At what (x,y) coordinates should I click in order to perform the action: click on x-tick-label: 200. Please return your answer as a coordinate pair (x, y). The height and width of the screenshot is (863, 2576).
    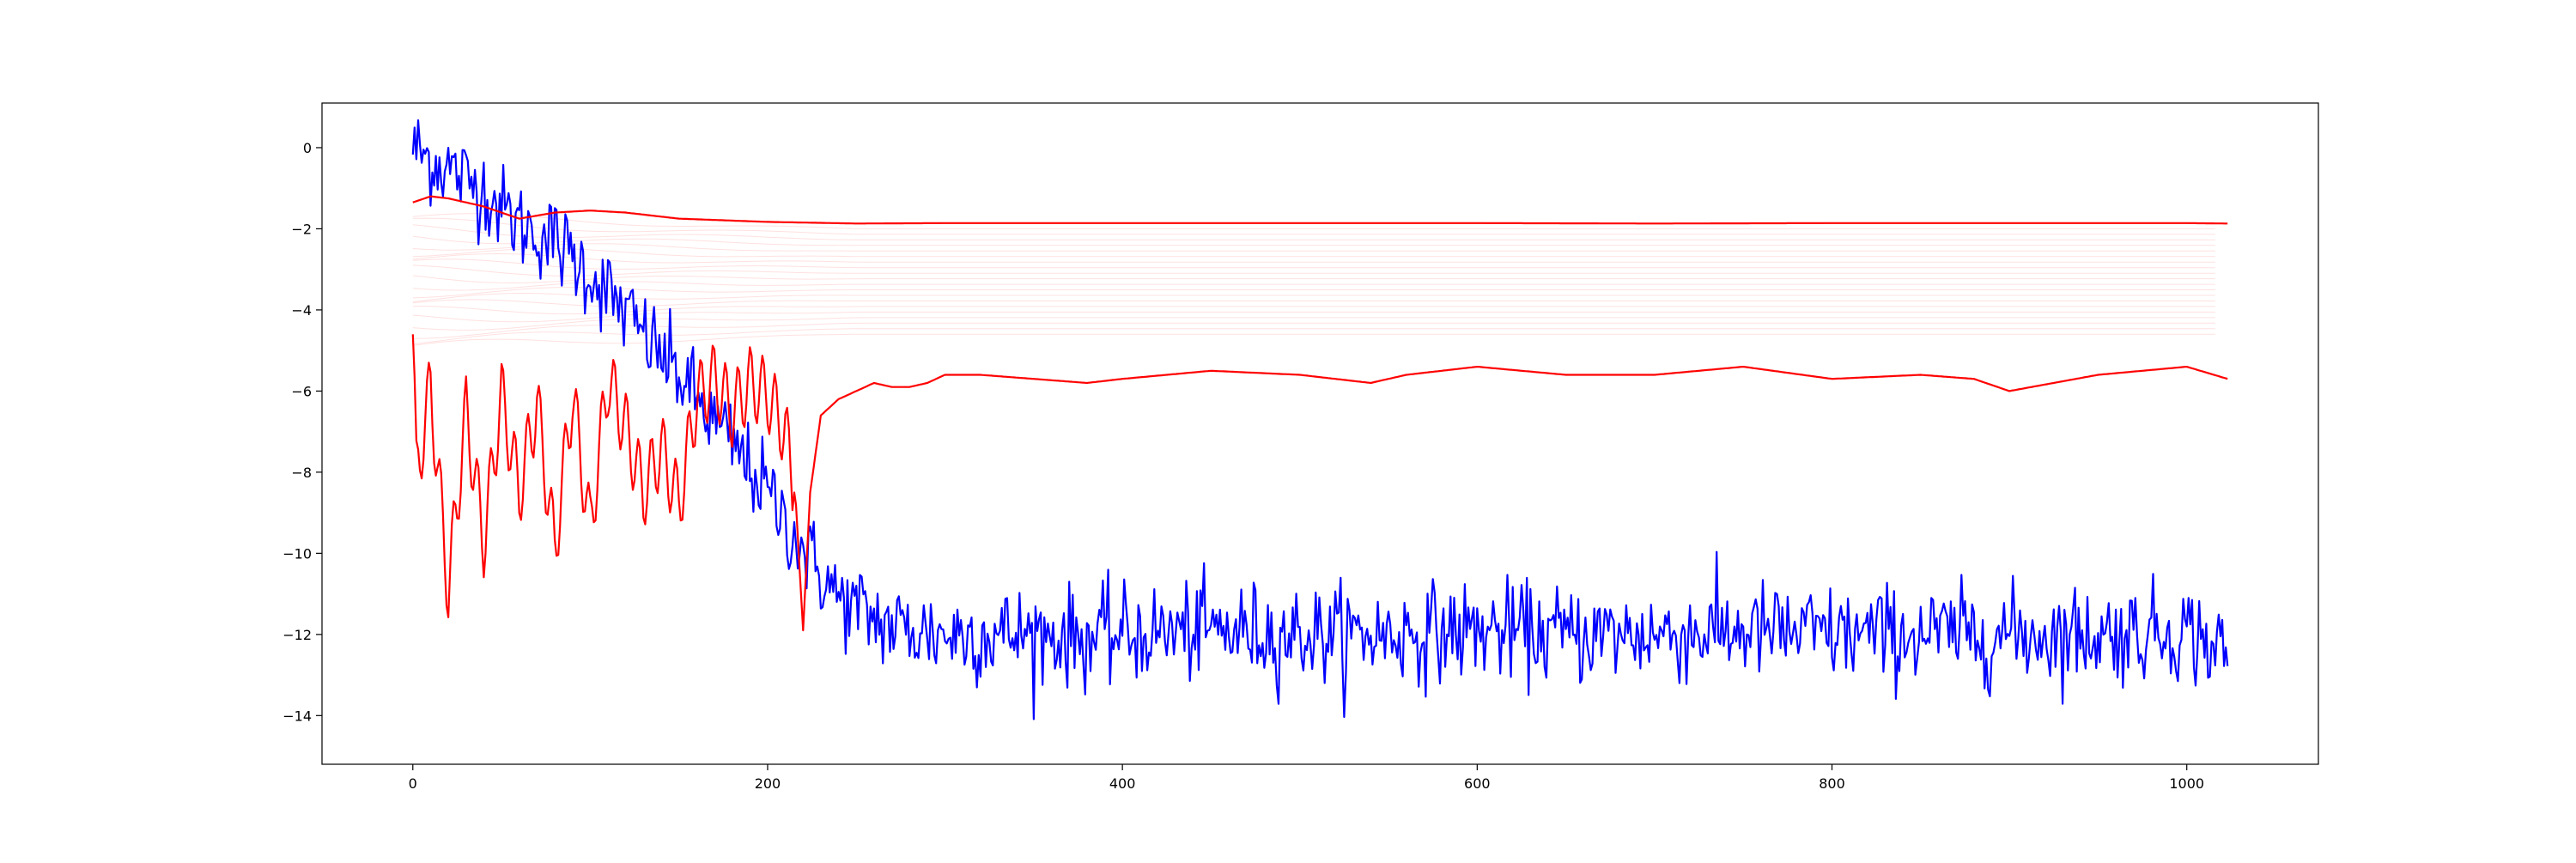
    Looking at the image, I should click on (768, 784).